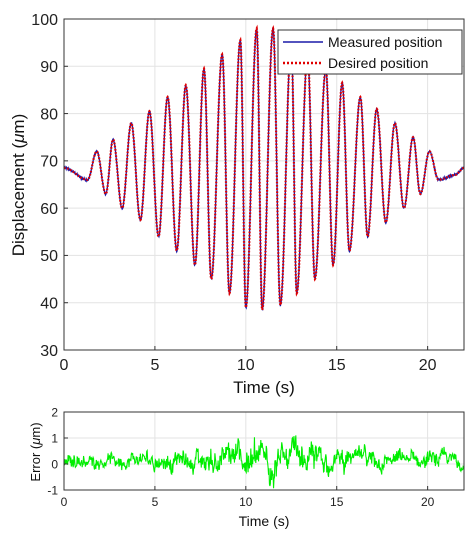 The height and width of the screenshot is (534, 474). What do you see at coordinates (57, 451) in the screenshot?
I see `bottom-y-ticks: -1 0 1 2` at bounding box center [57, 451].